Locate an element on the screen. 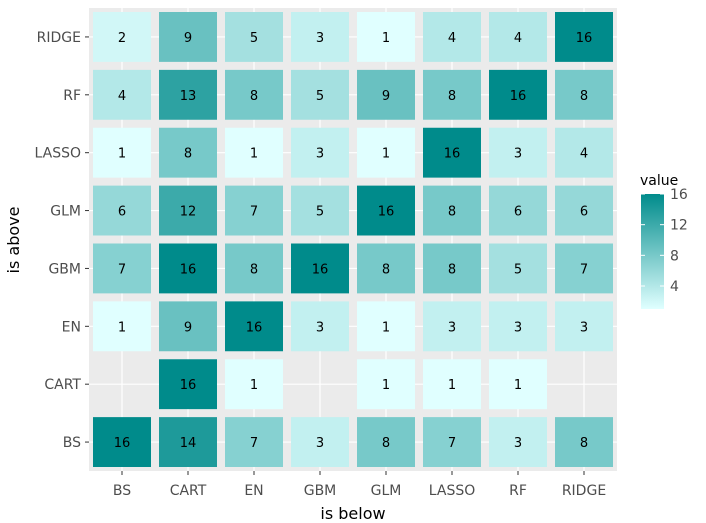  y-tick-label: RF is located at coordinates (72, 96).